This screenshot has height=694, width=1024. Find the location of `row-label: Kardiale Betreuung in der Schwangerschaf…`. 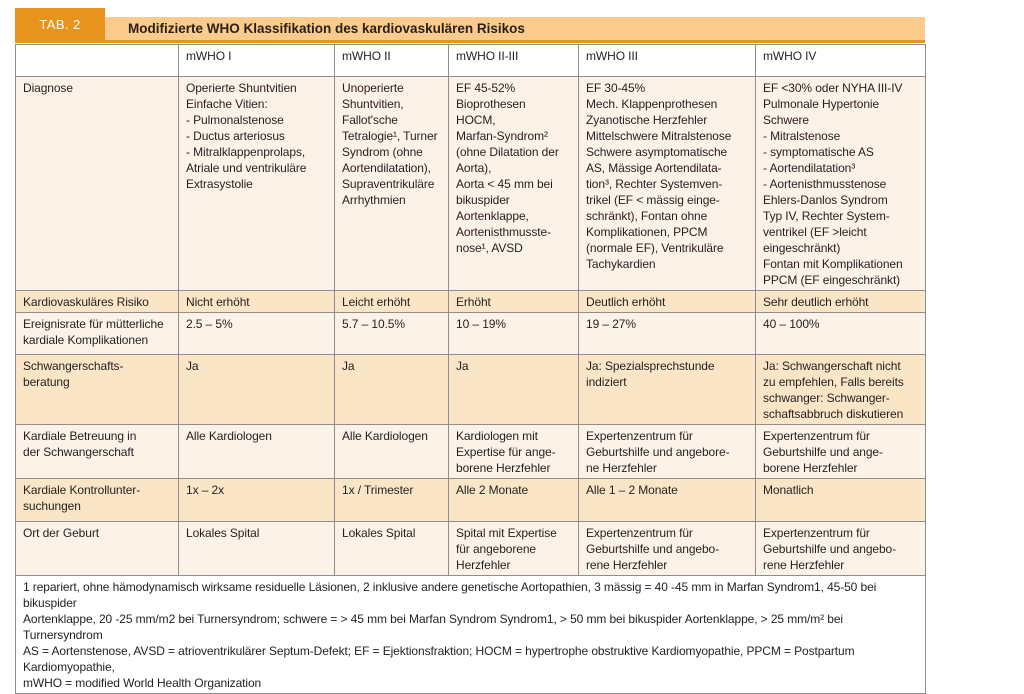

row-label: Kardiale Betreuung in der Schwangerschaf… is located at coordinates (97, 451).